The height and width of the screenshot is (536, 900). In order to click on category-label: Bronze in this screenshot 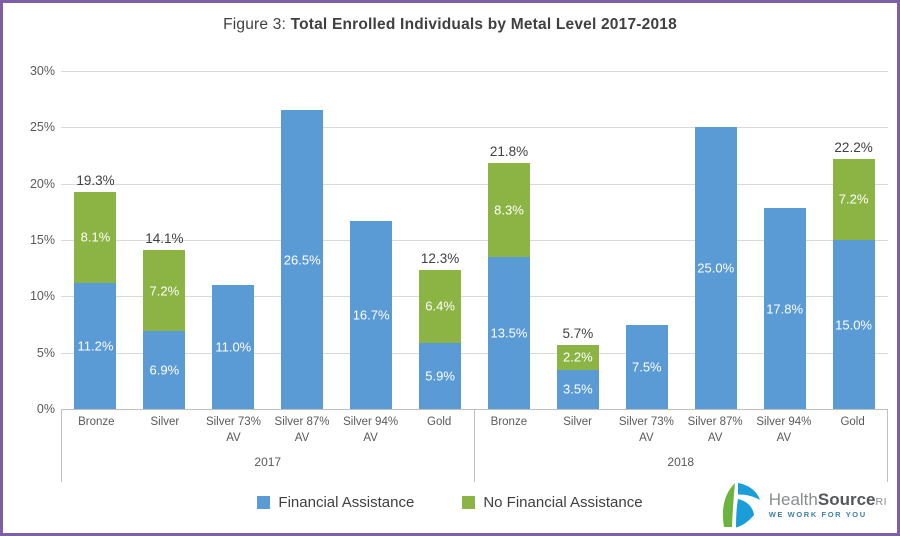, I will do `click(96, 422)`.